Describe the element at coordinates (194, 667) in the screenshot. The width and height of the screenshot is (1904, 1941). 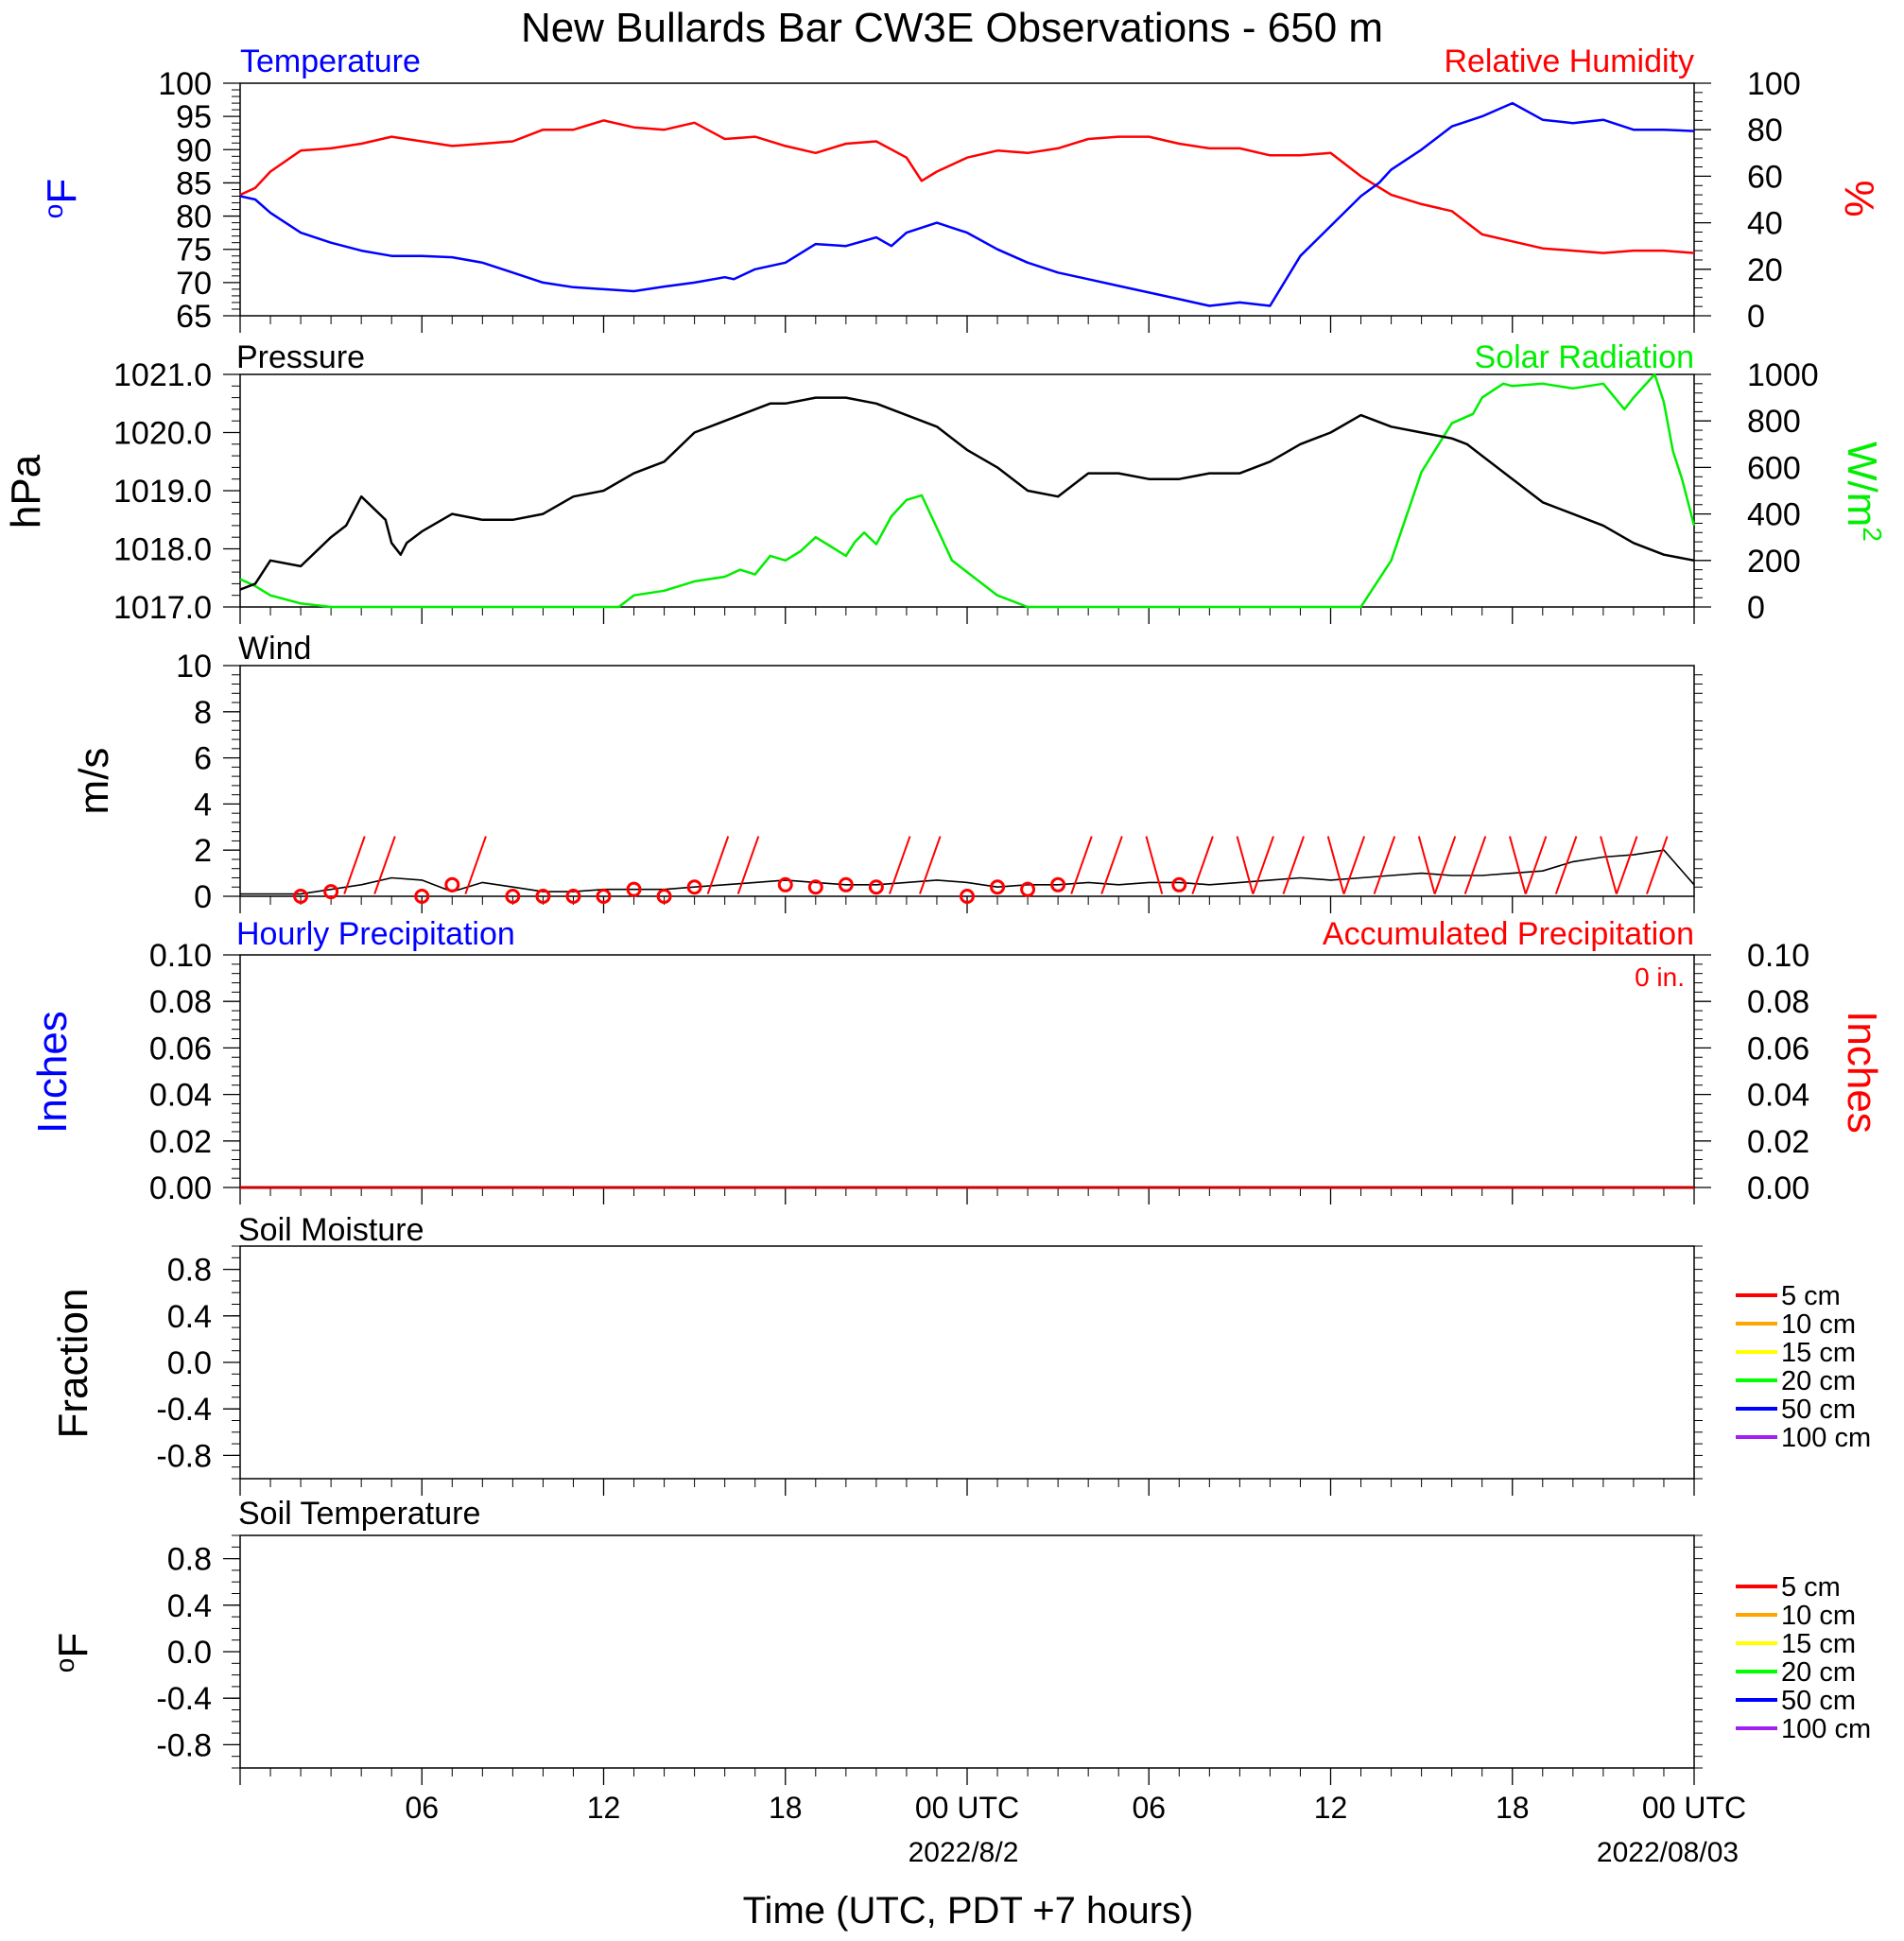
I see `wind-axis-tick-label: 10` at that location.